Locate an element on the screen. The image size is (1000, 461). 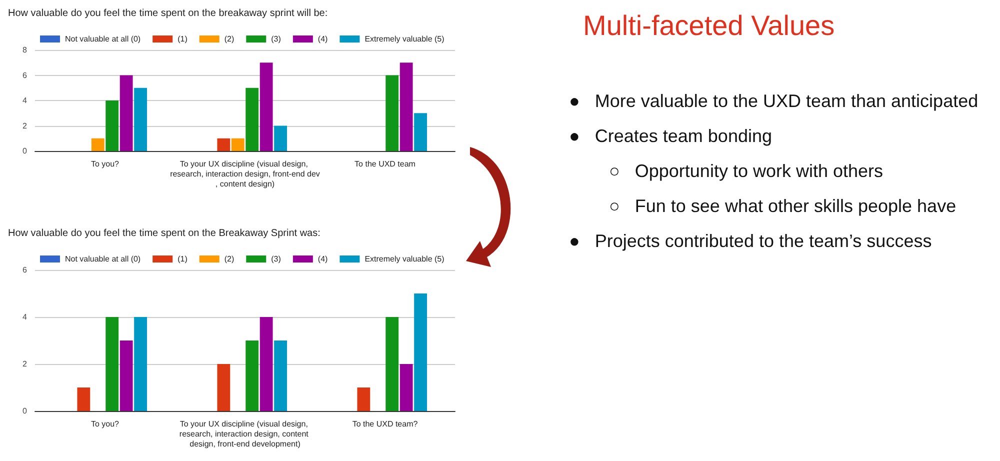
x-tick-label: To the UXD team is located at coordinates (385, 164).